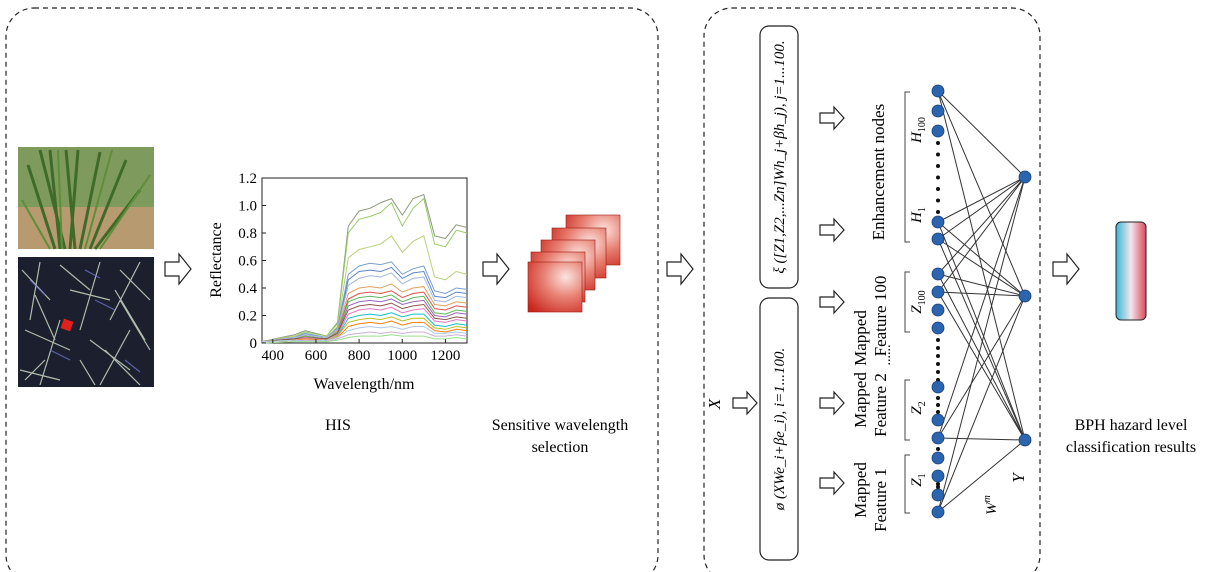 The image size is (1218, 572). Describe the element at coordinates (247, 289) in the screenshot. I see `y-tick-label: 0.4` at that location.